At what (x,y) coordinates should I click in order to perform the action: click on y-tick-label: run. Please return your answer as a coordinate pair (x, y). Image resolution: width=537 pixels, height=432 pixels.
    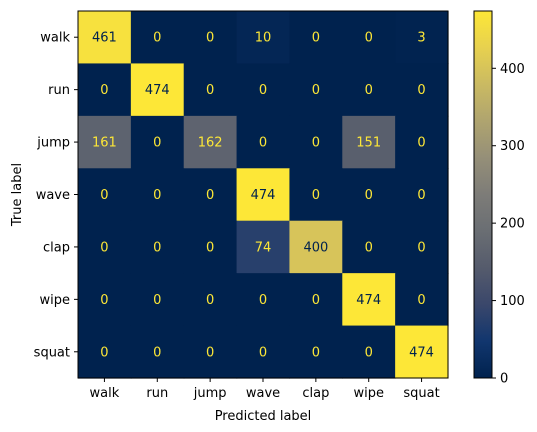
    Looking at the image, I should click on (59, 90).